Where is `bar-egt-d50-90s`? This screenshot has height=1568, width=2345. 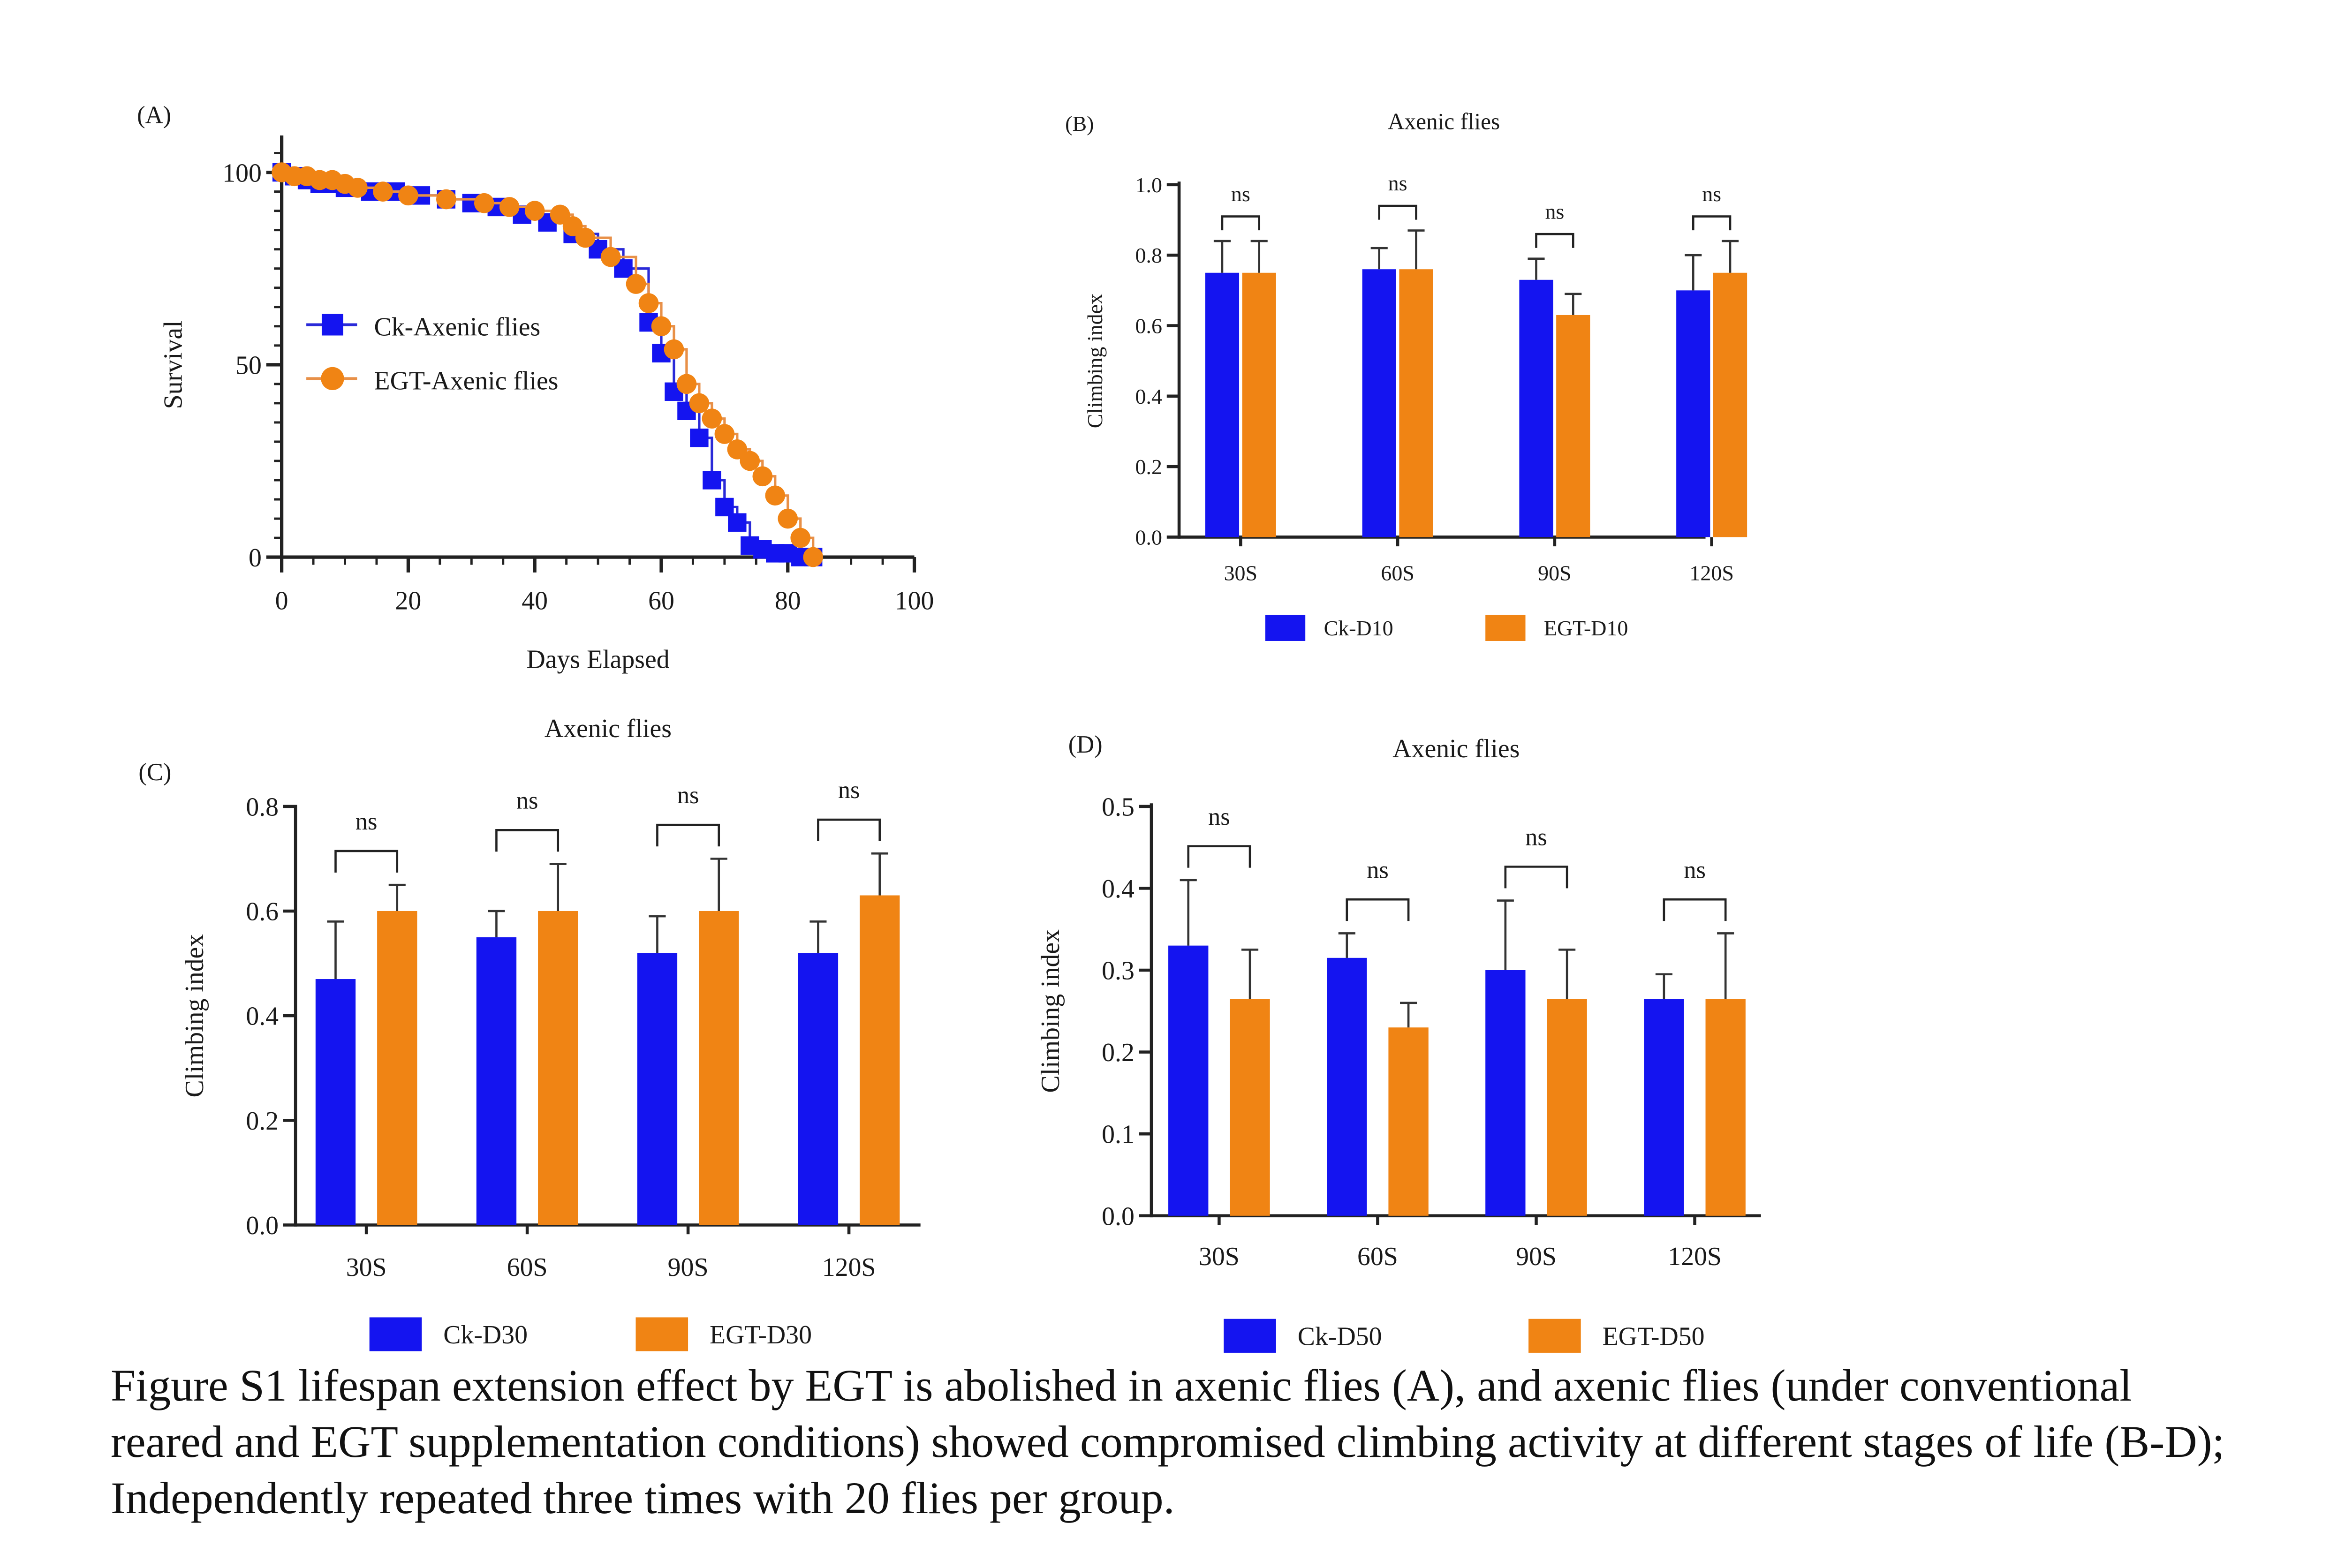 bar-egt-d50-90s is located at coordinates (1567, 1107).